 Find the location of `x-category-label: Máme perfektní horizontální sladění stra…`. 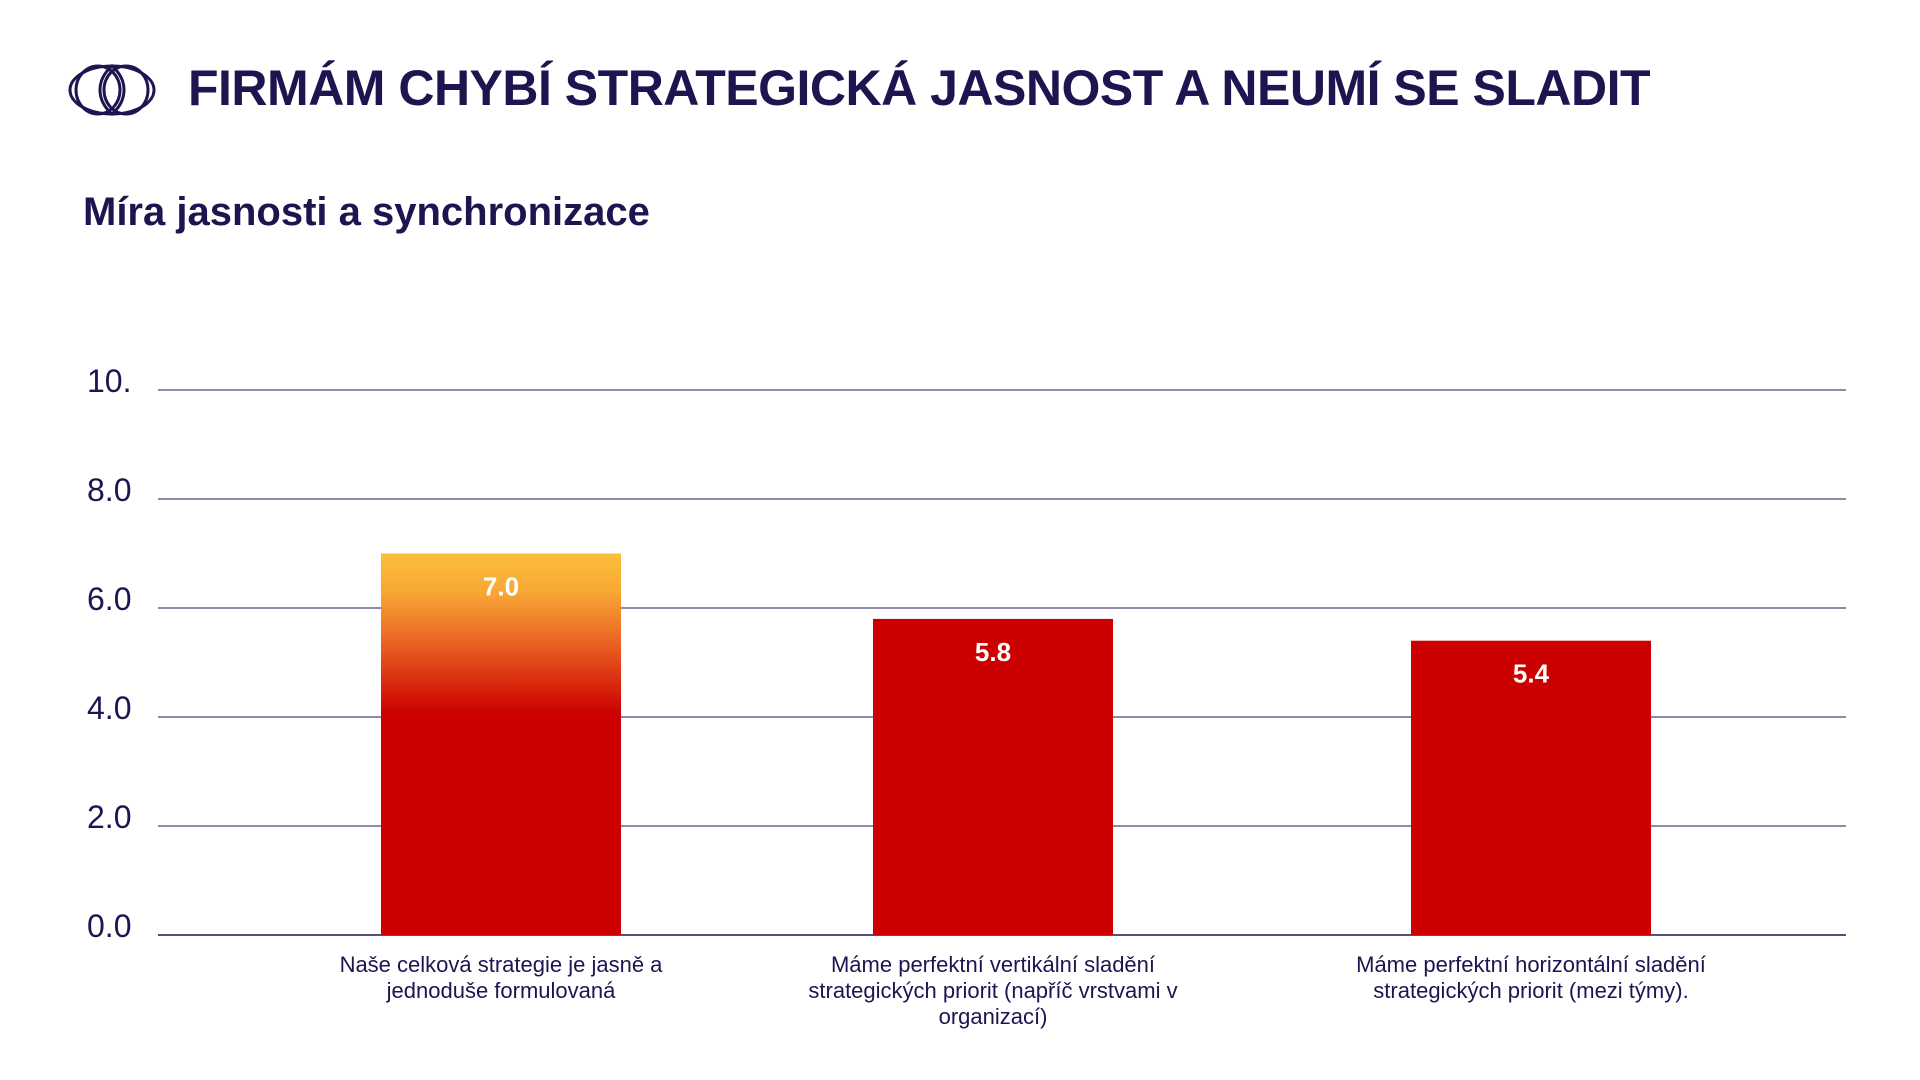

x-category-label: Máme perfektní horizontální sladění stra… is located at coordinates (1531, 977).